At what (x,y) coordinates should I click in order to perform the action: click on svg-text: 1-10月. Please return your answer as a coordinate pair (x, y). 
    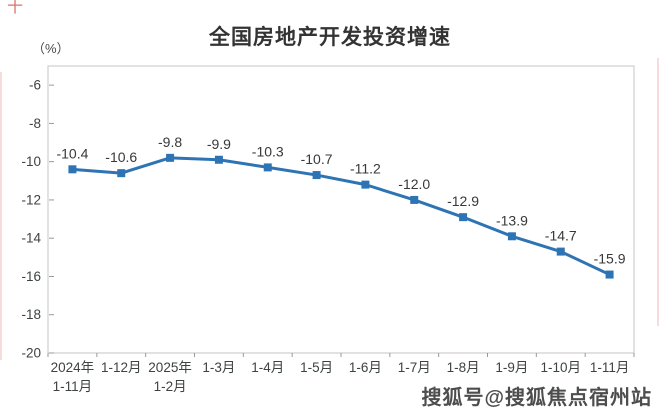
    Looking at the image, I should click on (560, 367).